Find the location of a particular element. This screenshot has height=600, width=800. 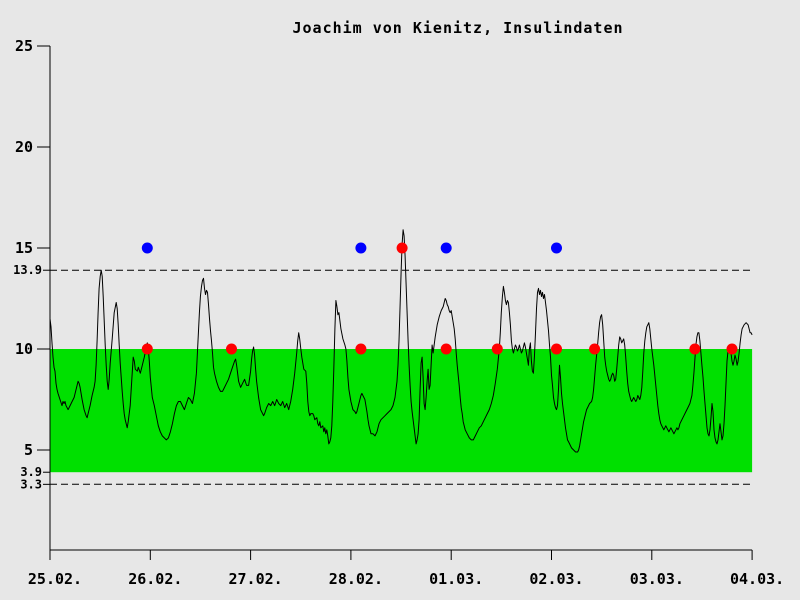

x-tick-label: 03.03. is located at coordinates (657, 579).